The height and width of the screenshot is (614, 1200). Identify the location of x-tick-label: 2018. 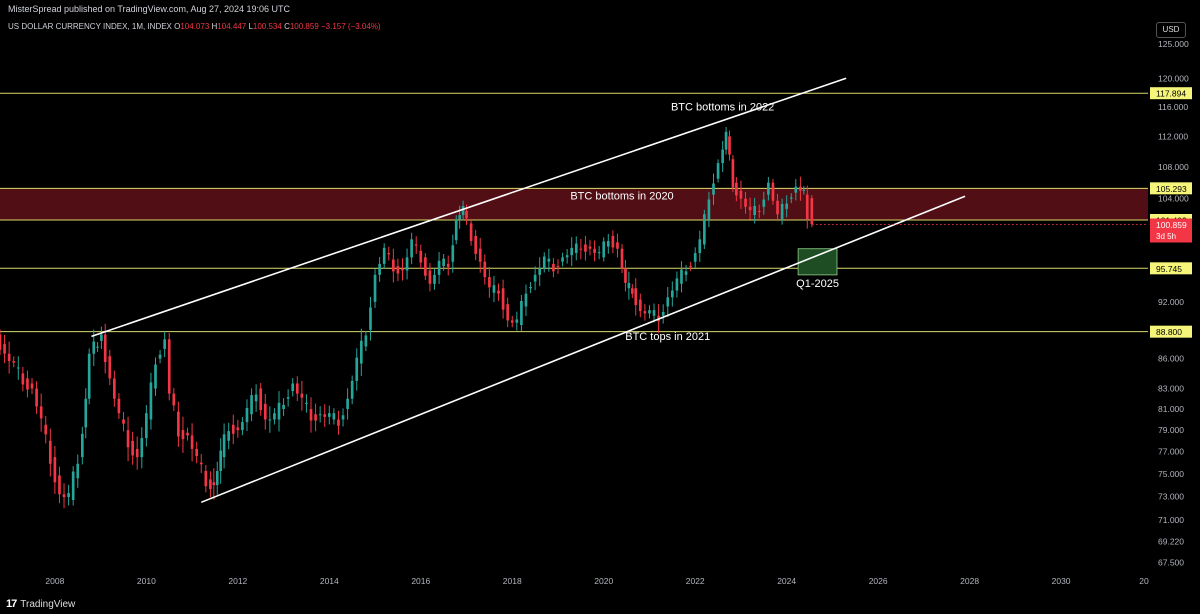
(512, 581).